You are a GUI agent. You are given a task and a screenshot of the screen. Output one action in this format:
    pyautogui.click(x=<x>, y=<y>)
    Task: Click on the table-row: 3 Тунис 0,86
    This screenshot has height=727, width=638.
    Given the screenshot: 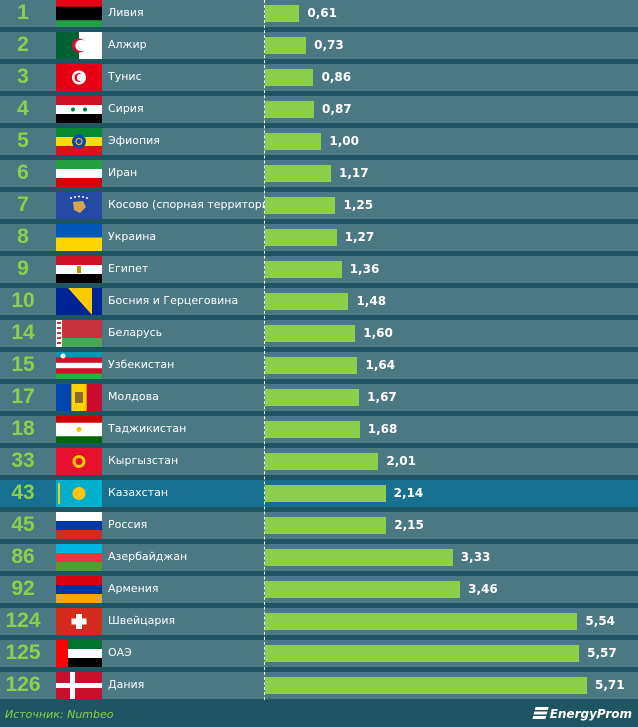 What is the action you would take?
    pyautogui.click(x=319, y=78)
    